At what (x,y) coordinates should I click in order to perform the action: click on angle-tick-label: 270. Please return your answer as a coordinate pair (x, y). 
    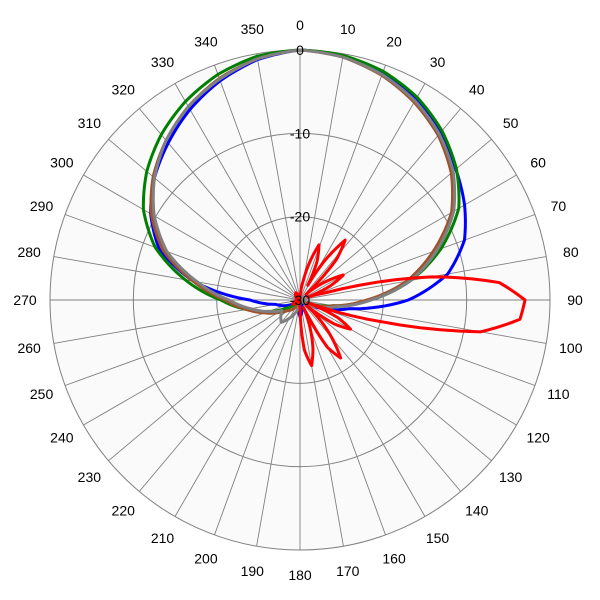
    Looking at the image, I should click on (25, 300).